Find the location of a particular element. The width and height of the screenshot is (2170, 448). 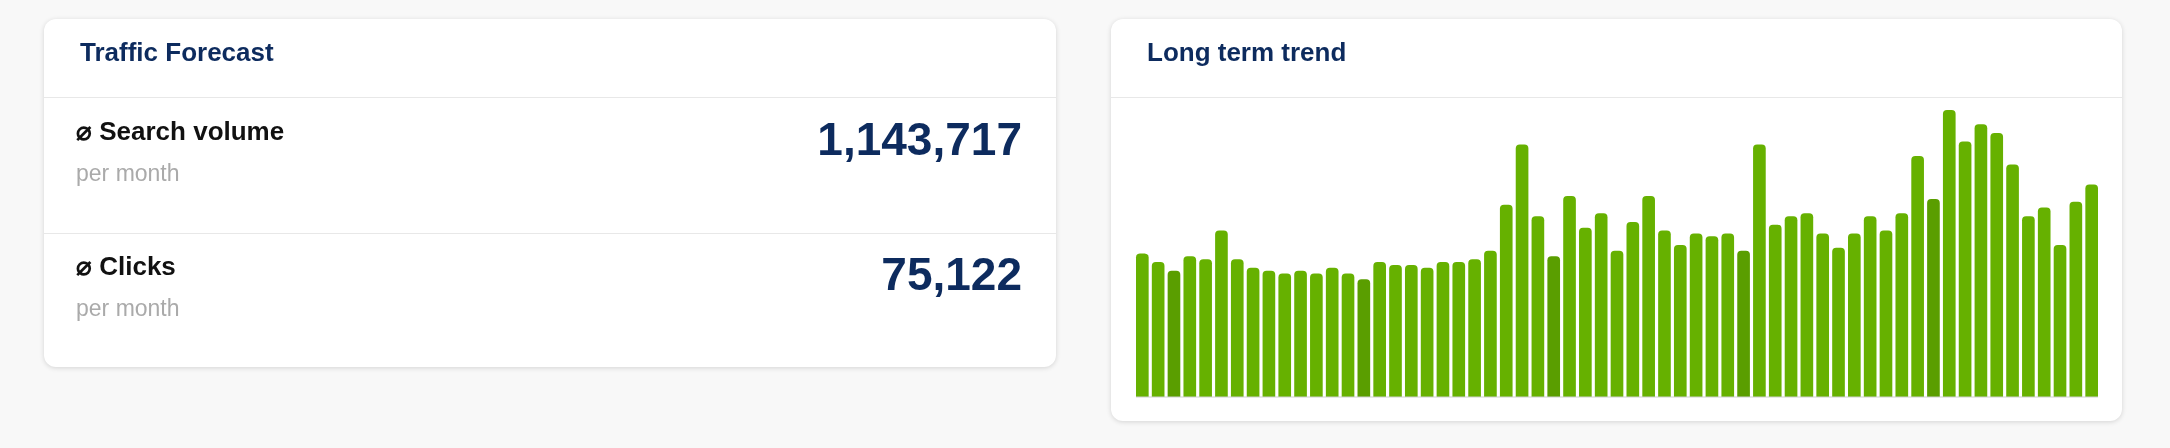

chart-title: Long term trend is located at coordinates (1247, 52).